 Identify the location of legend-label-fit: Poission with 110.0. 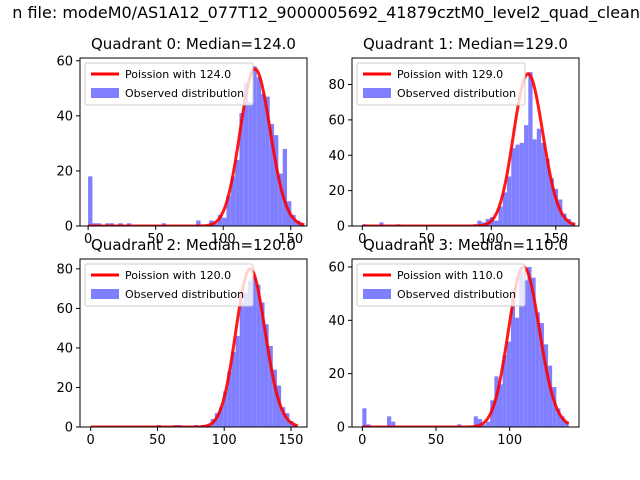
(450, 275).